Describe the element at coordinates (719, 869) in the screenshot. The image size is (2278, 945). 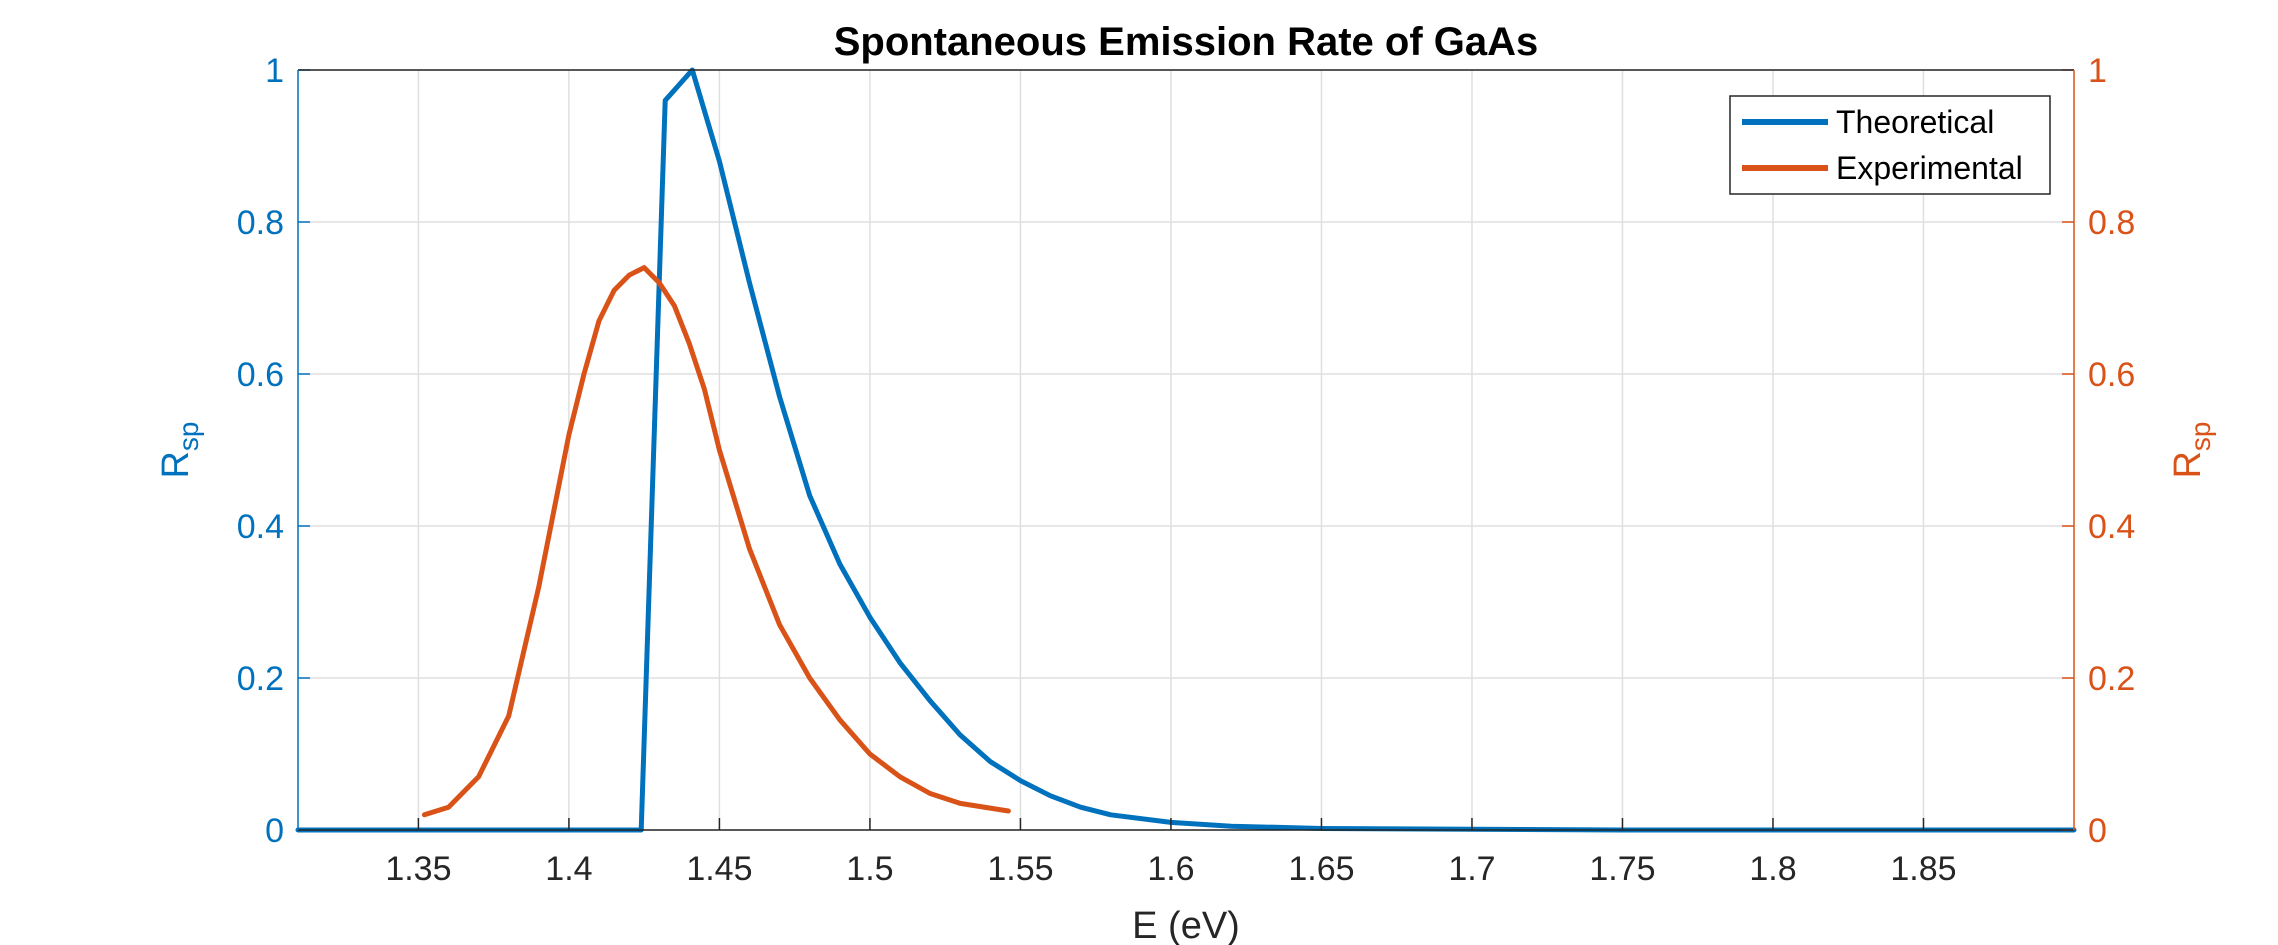
I see `x-tick-label: 1.45` at that location.